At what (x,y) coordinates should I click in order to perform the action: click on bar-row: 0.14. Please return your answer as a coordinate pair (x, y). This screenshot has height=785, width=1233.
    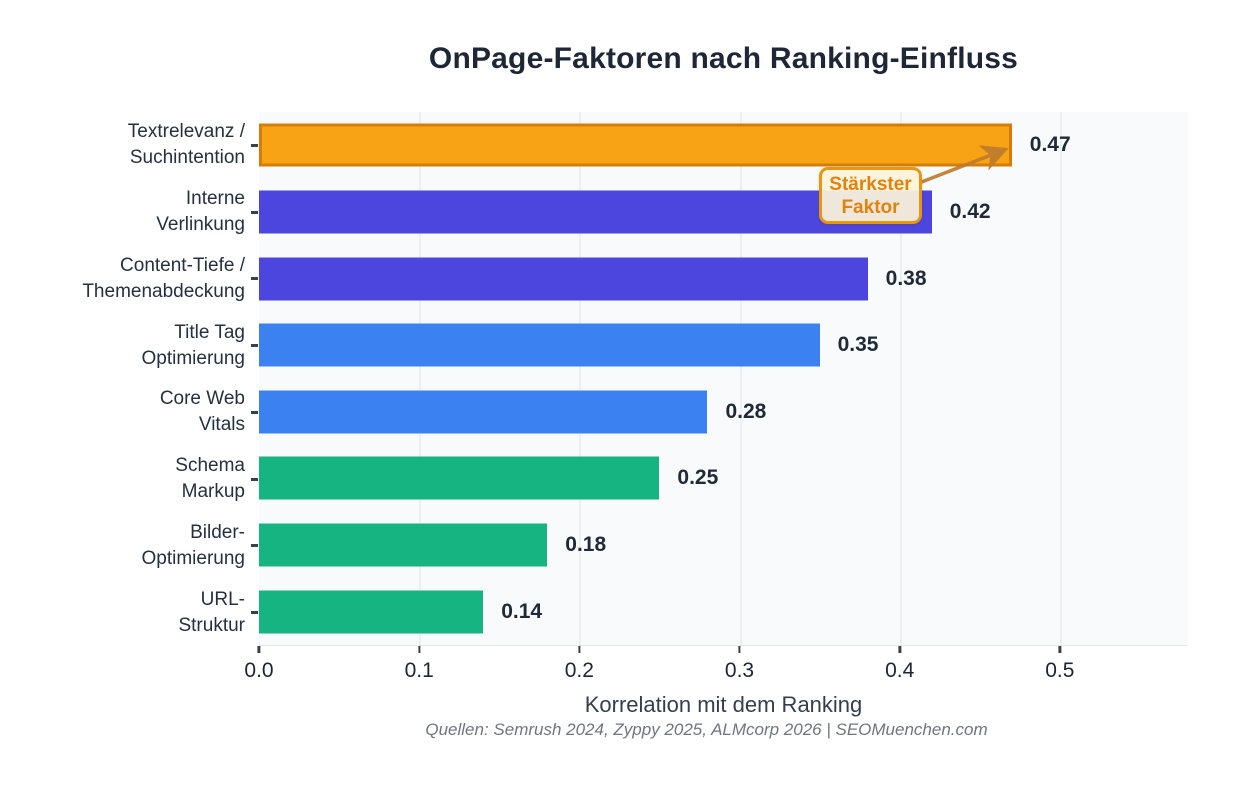
    Looking at the image, I should click on (723, 611).